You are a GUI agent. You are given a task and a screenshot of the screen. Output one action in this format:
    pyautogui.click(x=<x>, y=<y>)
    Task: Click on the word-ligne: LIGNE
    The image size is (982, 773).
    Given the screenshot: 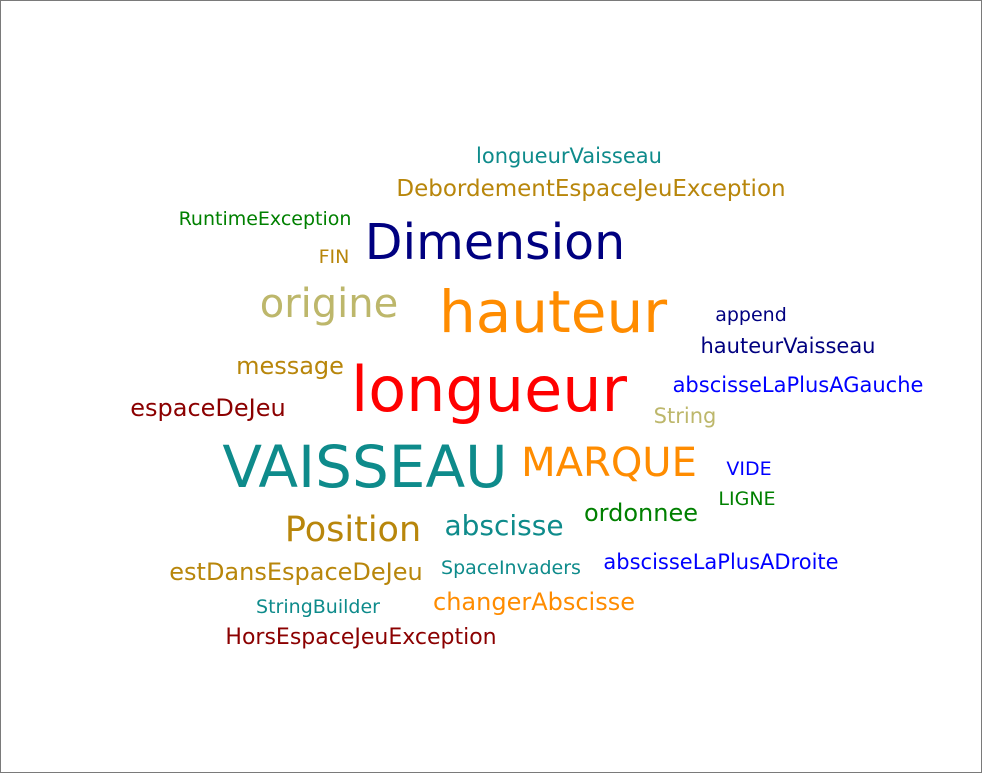 What is the action you would take?
    pyautogui.click(x=747, y=499)
    